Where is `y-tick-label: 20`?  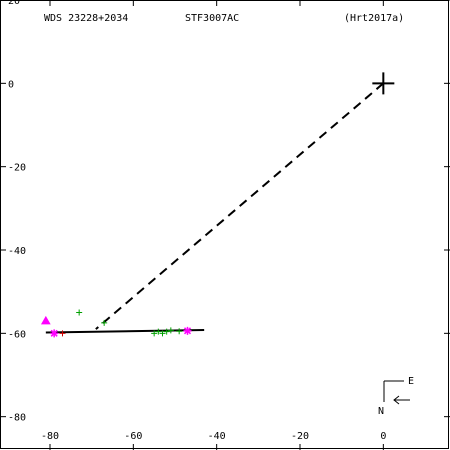
y-tick-label: 20 is located at coordinates (14, 3).